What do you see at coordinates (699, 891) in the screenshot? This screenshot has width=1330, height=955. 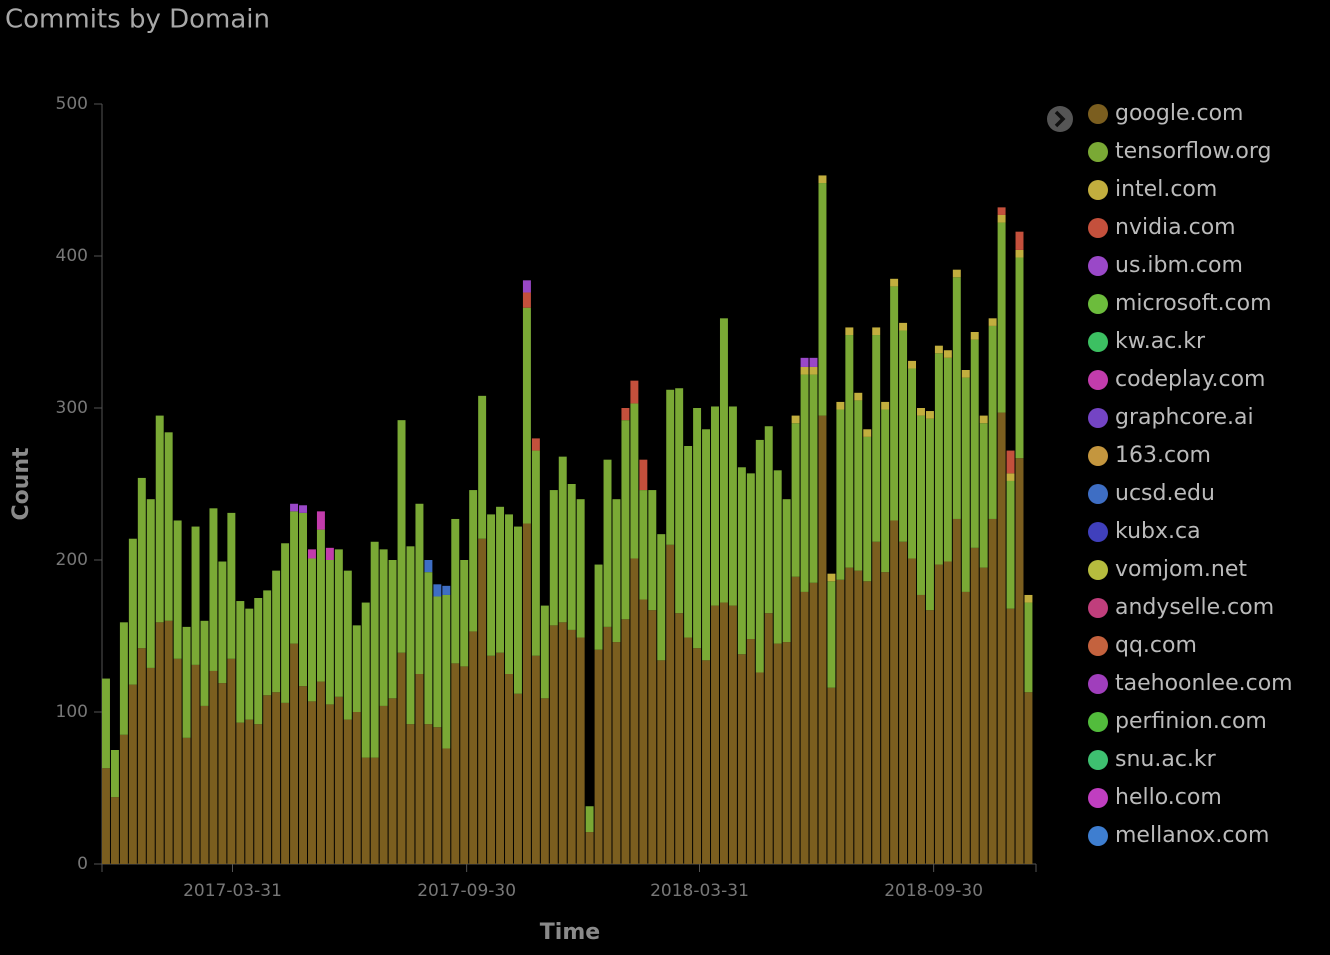 I see `x-tick-label: 2018-03-31` at bounding box center [699, 891].